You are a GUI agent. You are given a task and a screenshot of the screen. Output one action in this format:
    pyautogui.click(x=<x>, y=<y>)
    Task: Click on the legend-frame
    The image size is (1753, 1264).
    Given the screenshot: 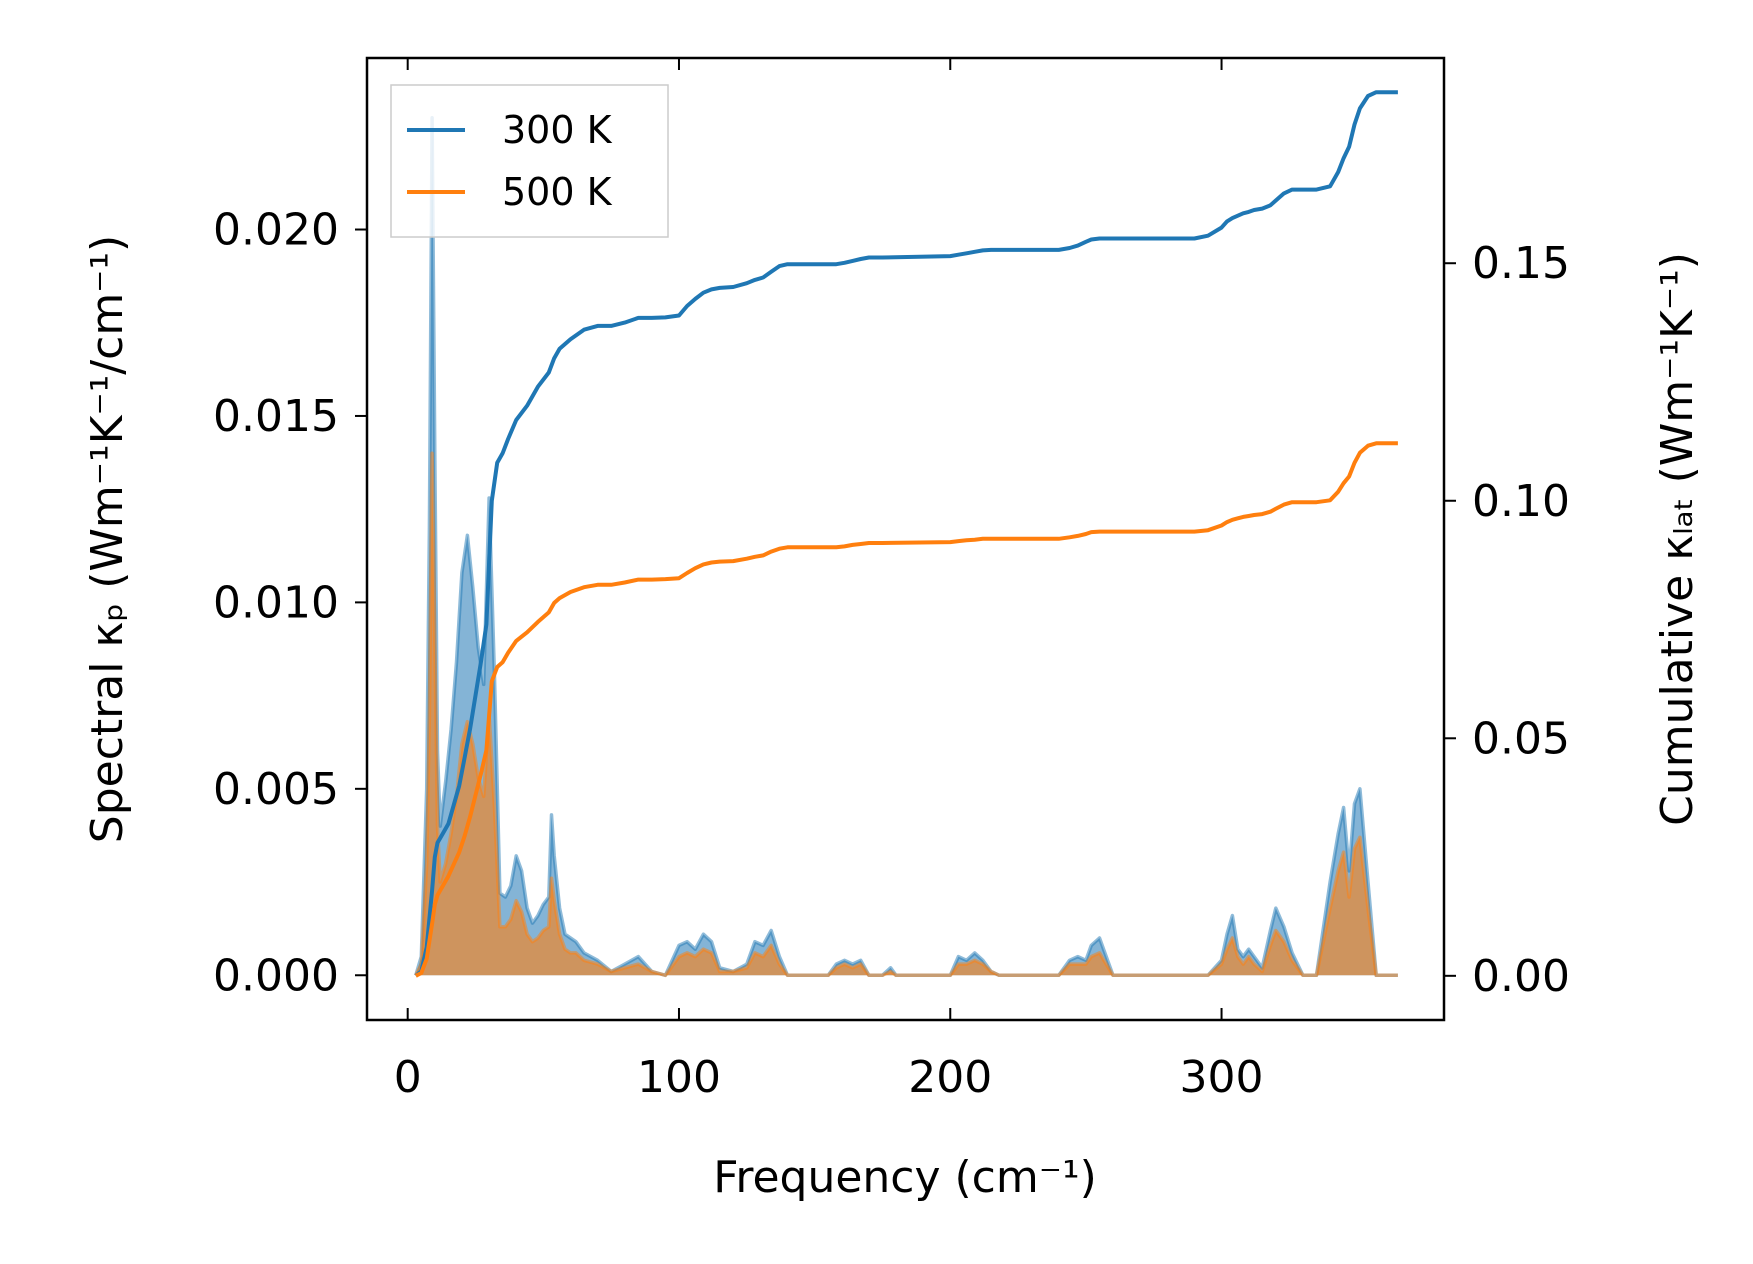 What is the action you would take?
    pyautogui.click(x=529, y=161)
    